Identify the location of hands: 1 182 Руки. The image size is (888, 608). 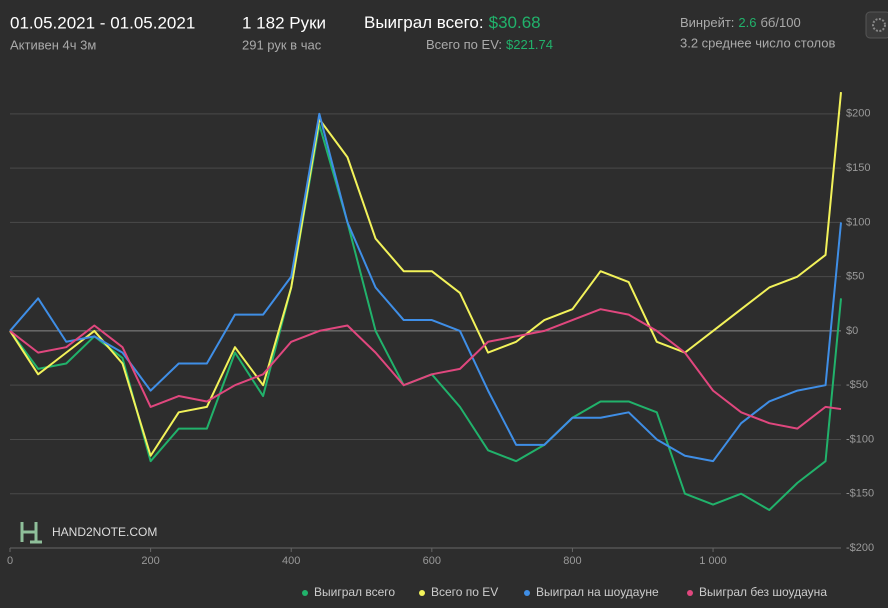
(284, 22).